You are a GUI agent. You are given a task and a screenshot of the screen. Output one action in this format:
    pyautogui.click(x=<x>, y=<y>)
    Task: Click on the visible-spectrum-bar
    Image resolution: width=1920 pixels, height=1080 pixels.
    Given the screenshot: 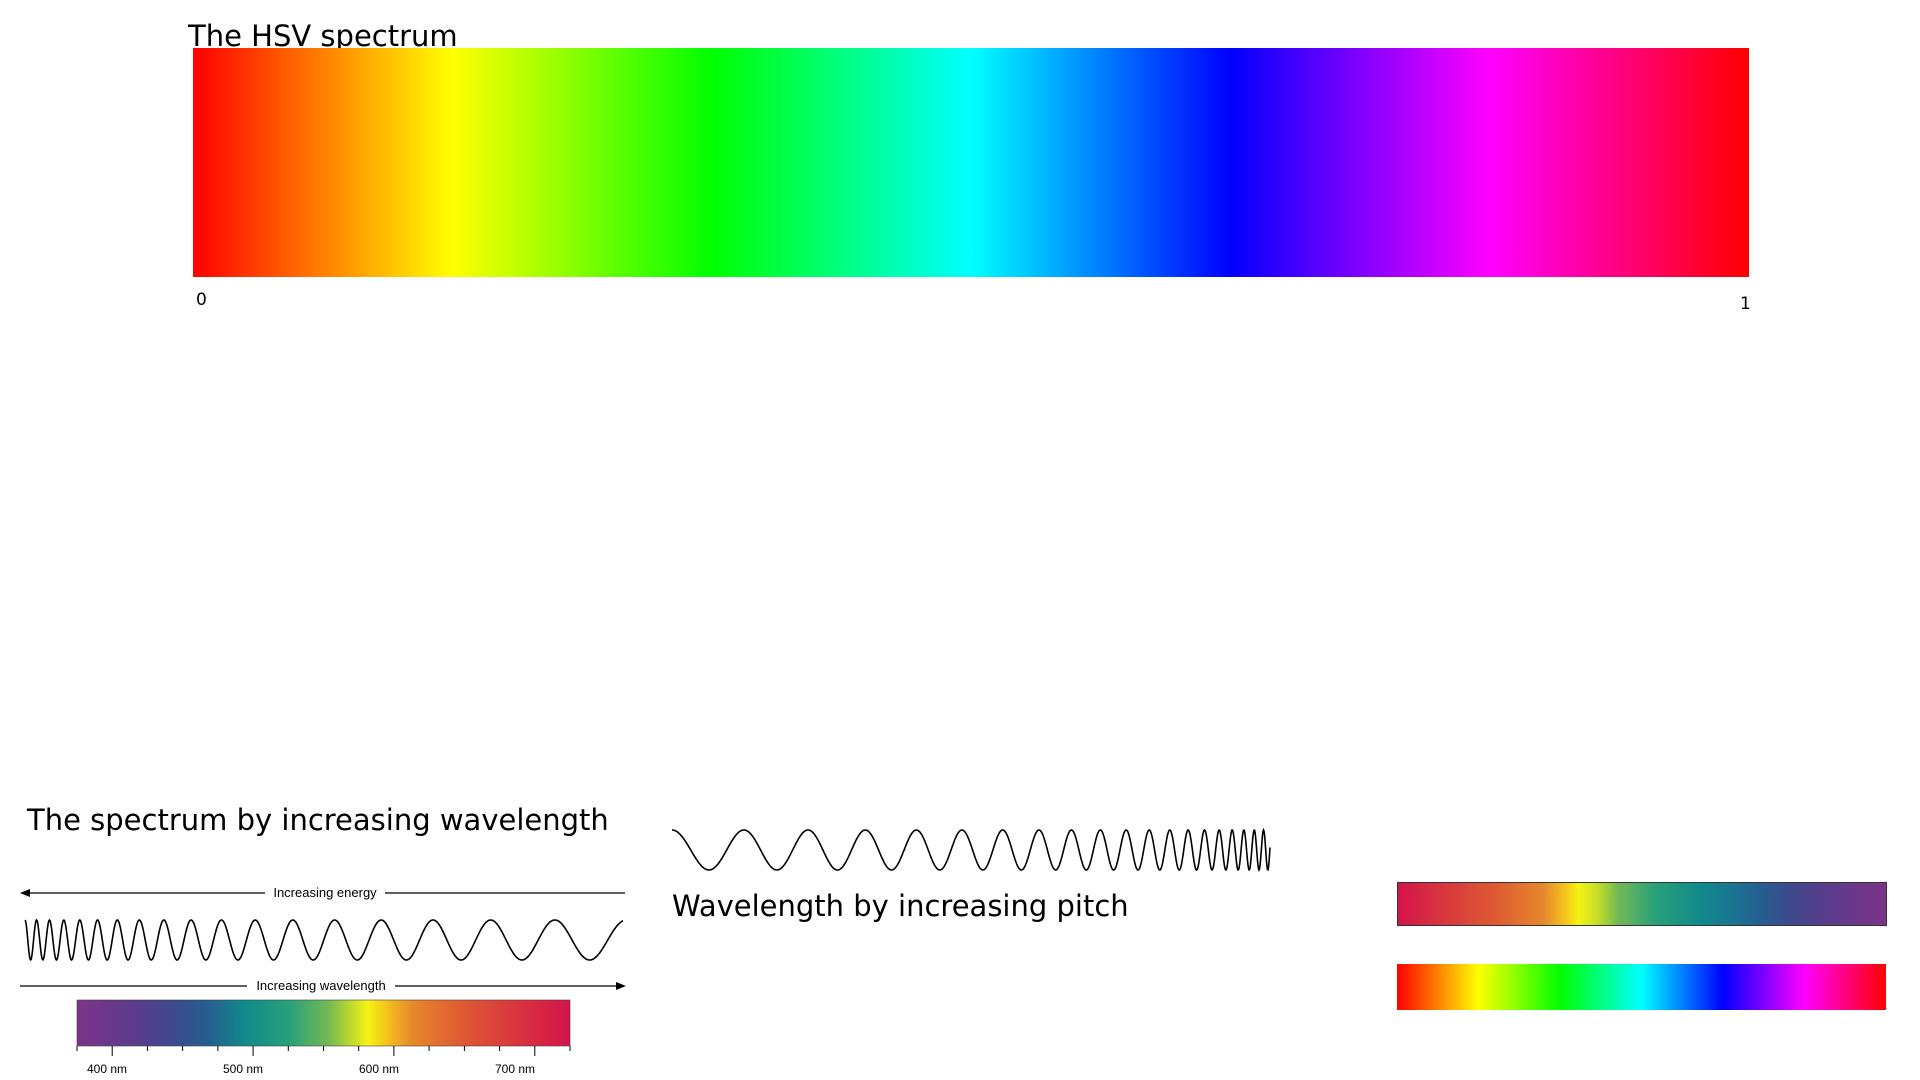 What is the action you would take?
    pyautogui.click(x=323, y=1023)
    